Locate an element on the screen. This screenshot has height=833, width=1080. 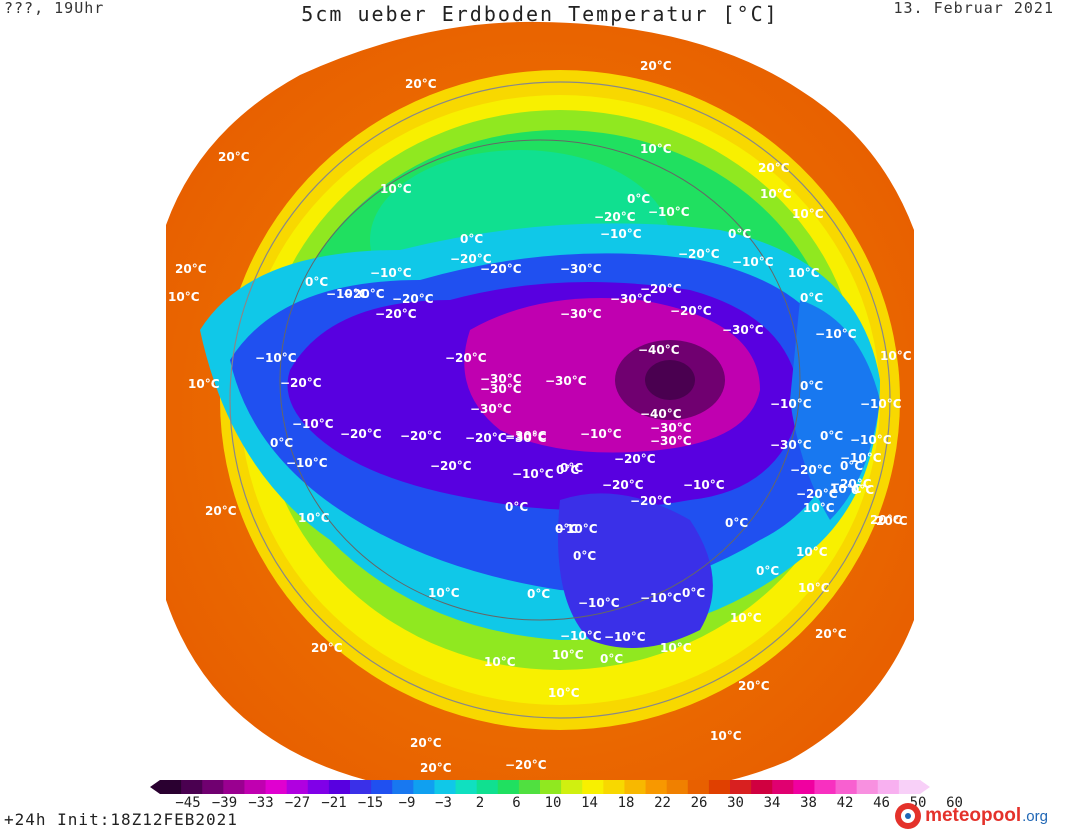
colorbar-tick-label: −39 is located at coordinates (224, 803).